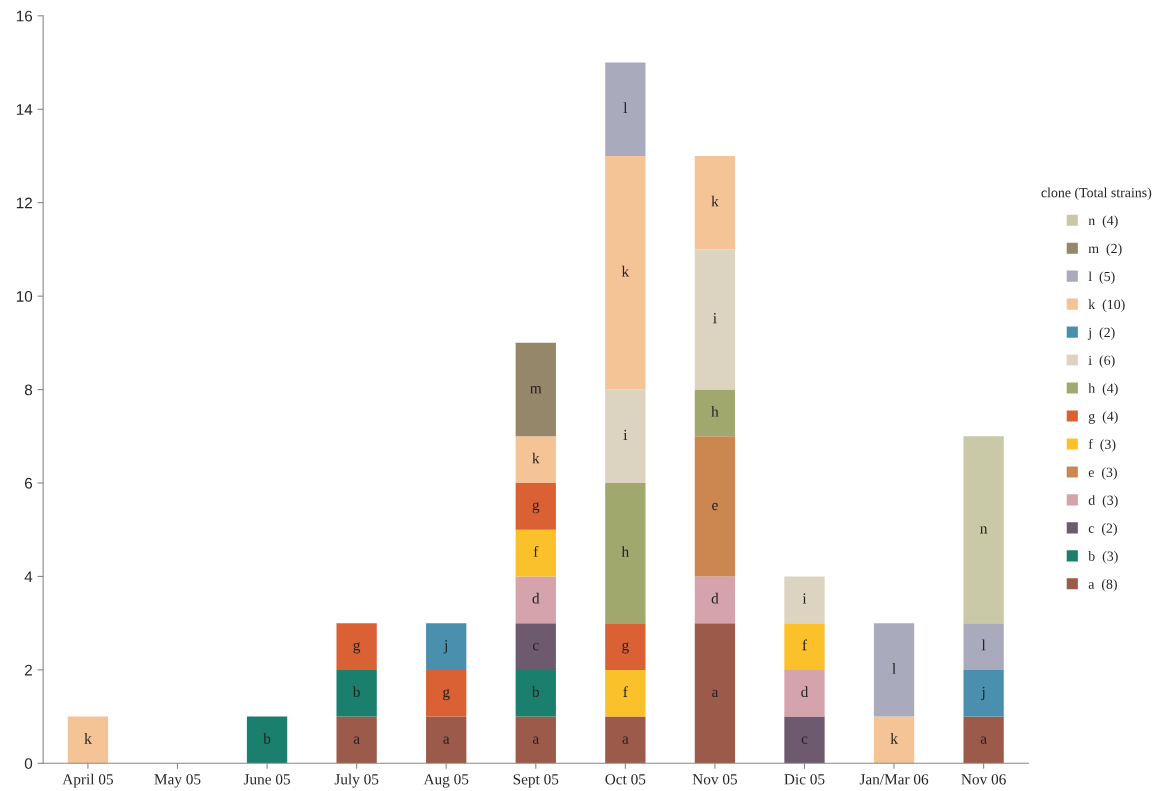 The image size is (1166, 791). I want to click on legend-label: h (4), so click(1103, 389).